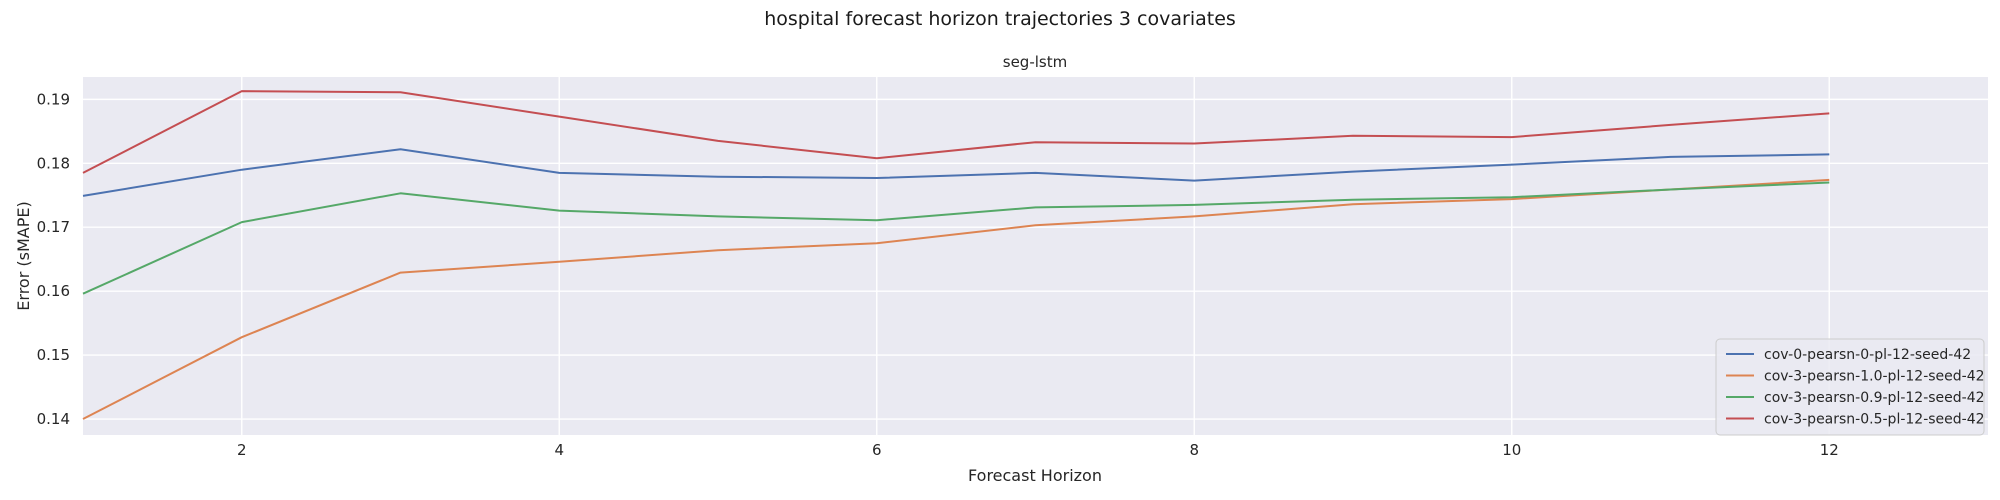 Image resolution: width=2000 pixels, height=500 pixels. What do you see at coordinates (1874, 398) in the screenshot?
I see `legend-label: cov-3-pearsn-0.9-pl-12-seed-42` at bounding box center [1874, 398].